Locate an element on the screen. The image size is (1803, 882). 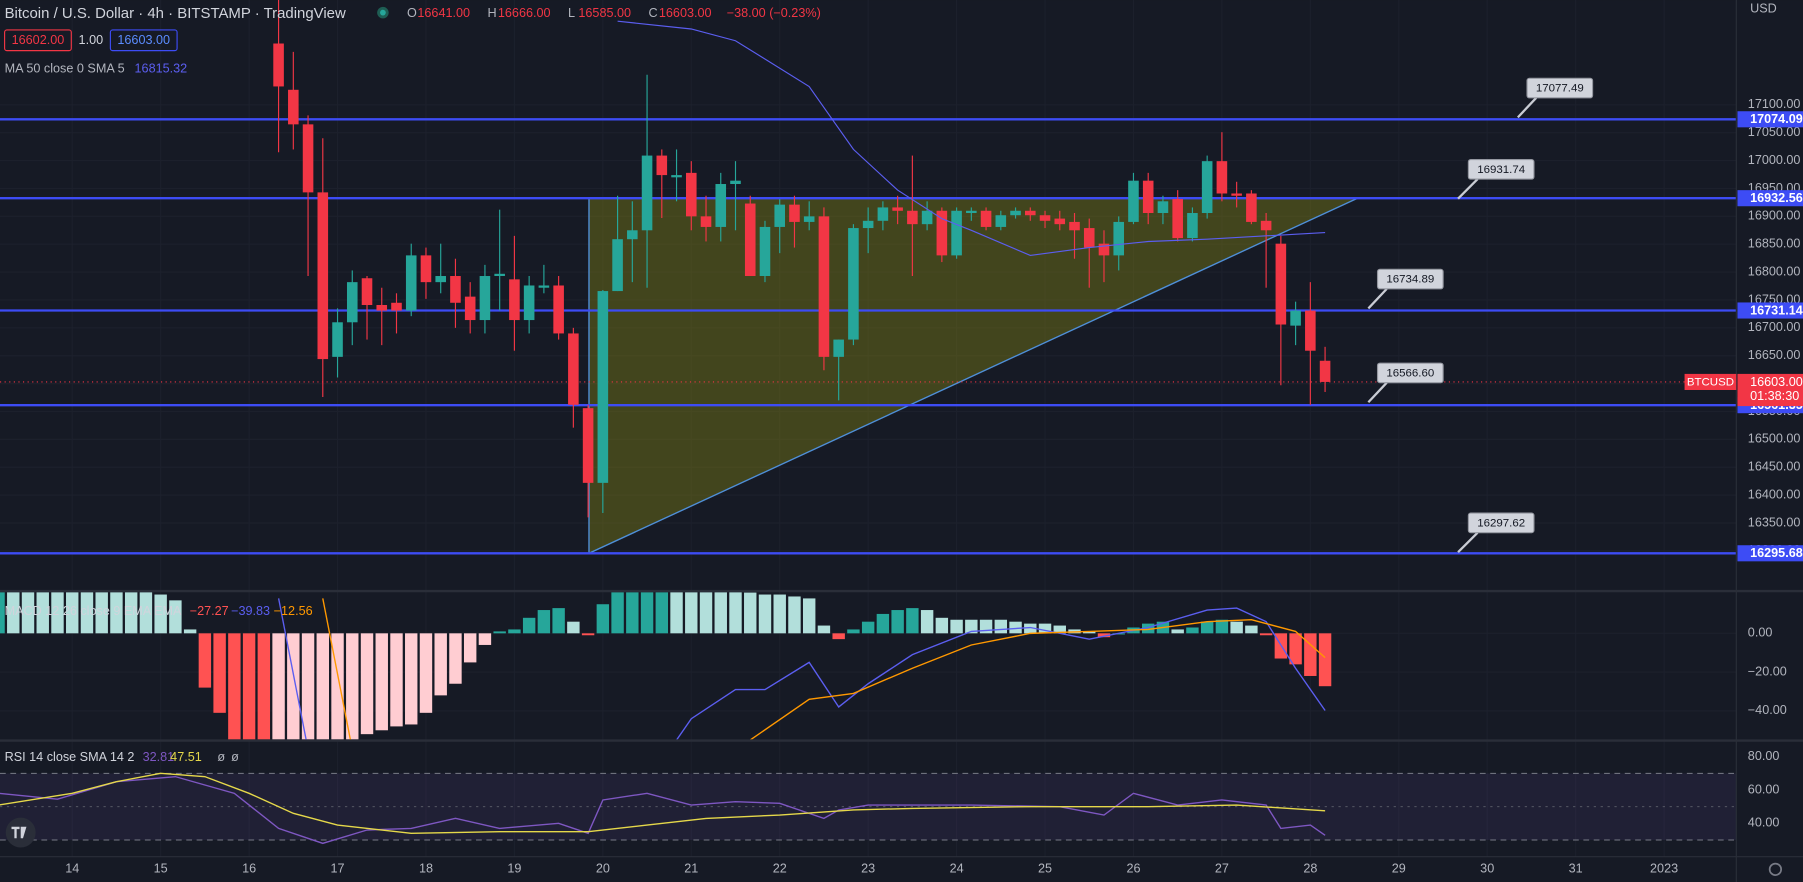
macd-tick-label: −40.00 is located at coordinates (1767, 710).